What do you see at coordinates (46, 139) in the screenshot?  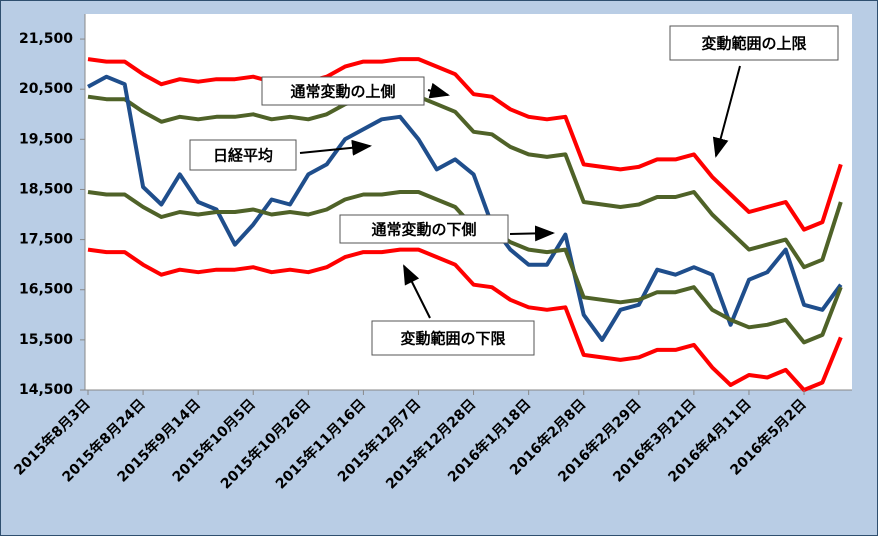 I see `y-tick-label: 19,500` at bounding box center [46, 139].